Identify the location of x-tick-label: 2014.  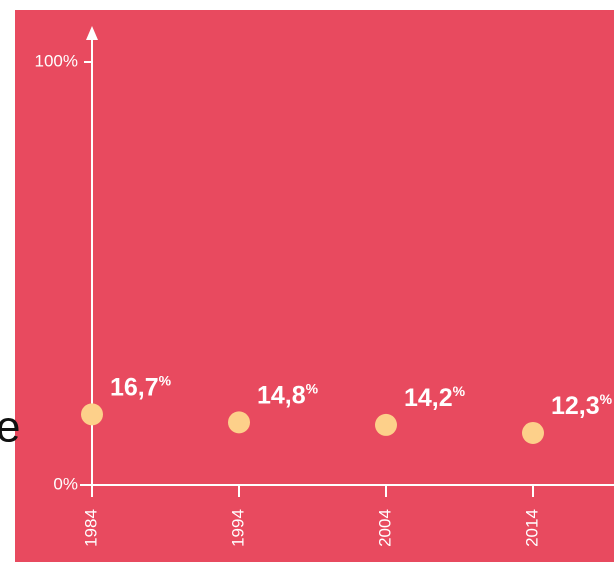
(531, 528).